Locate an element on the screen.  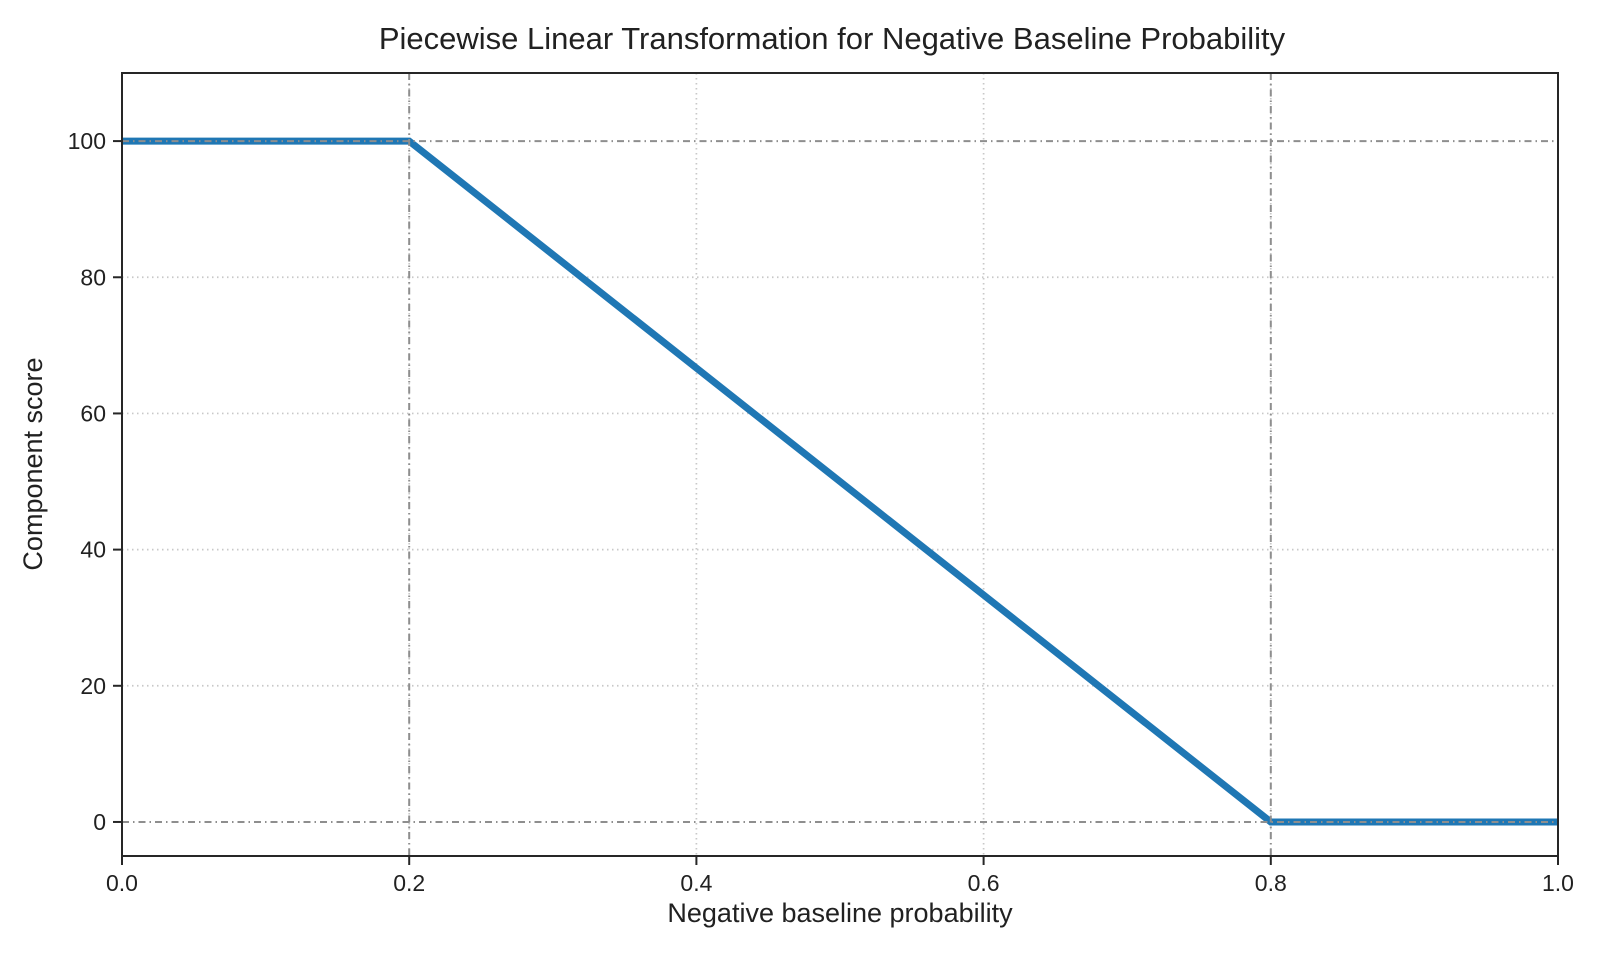
y-tick-label: 0 is located at coordinates (99, 822).